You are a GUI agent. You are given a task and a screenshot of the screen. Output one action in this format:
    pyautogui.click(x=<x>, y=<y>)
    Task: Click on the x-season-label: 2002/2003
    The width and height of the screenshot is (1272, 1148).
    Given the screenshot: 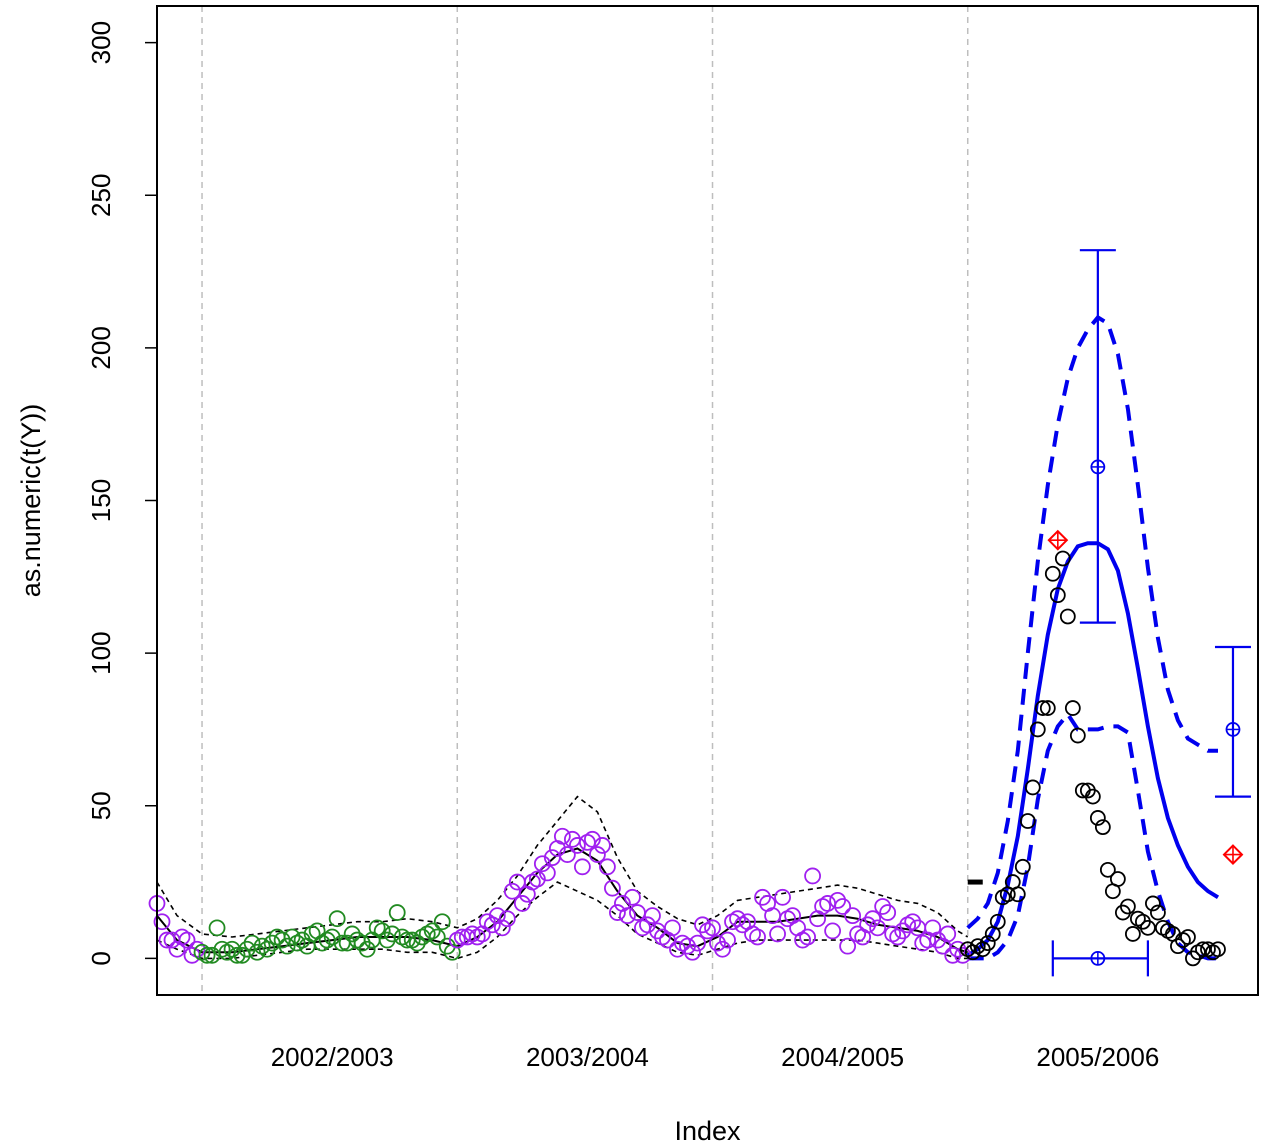 What is the action you would take?
    pyautogui.click(x=332, y=1057)
    